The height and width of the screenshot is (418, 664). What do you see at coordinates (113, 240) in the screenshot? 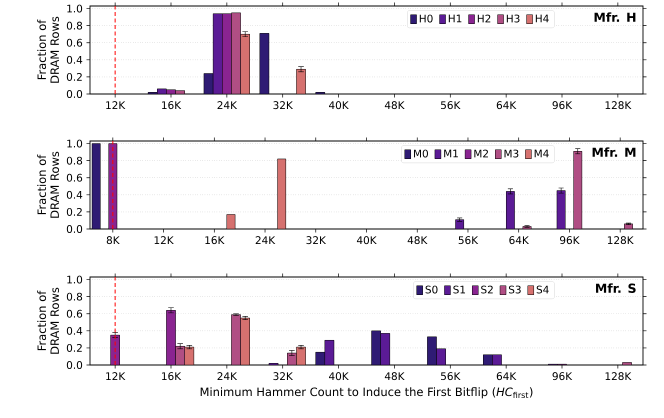
I see `x-tick-label: 8K` at bounding box center [113, 240].